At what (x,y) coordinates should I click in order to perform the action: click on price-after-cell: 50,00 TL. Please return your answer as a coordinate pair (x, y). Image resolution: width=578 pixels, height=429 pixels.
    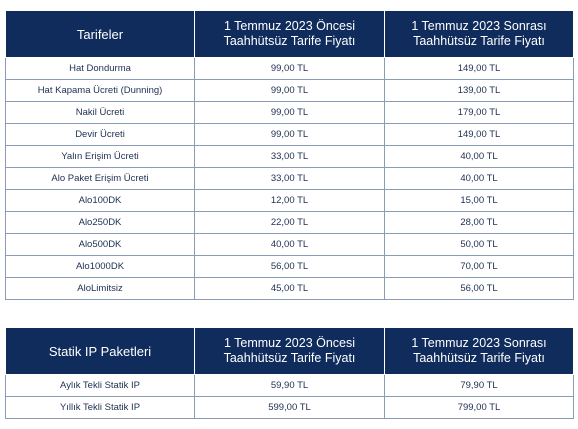
    Looking at the image, I should click on (479, 244).